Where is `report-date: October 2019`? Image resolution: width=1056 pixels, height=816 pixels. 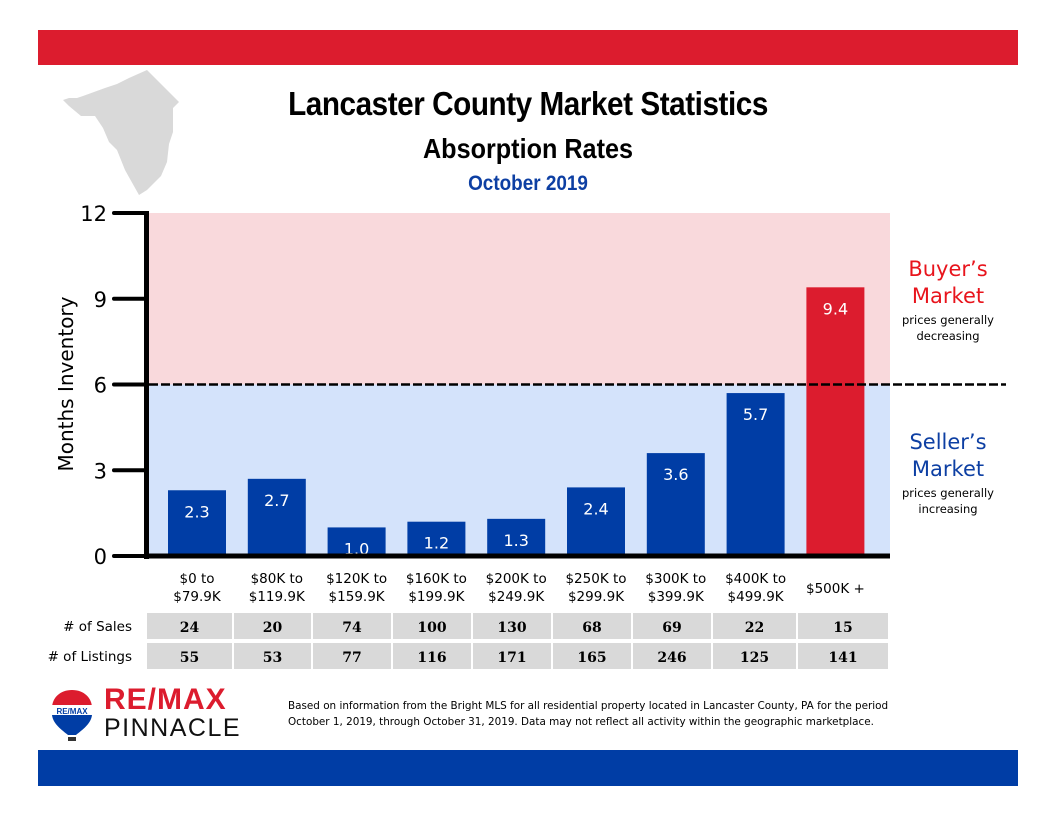 report-date: October 2019 is located at coordinates (528, 183).